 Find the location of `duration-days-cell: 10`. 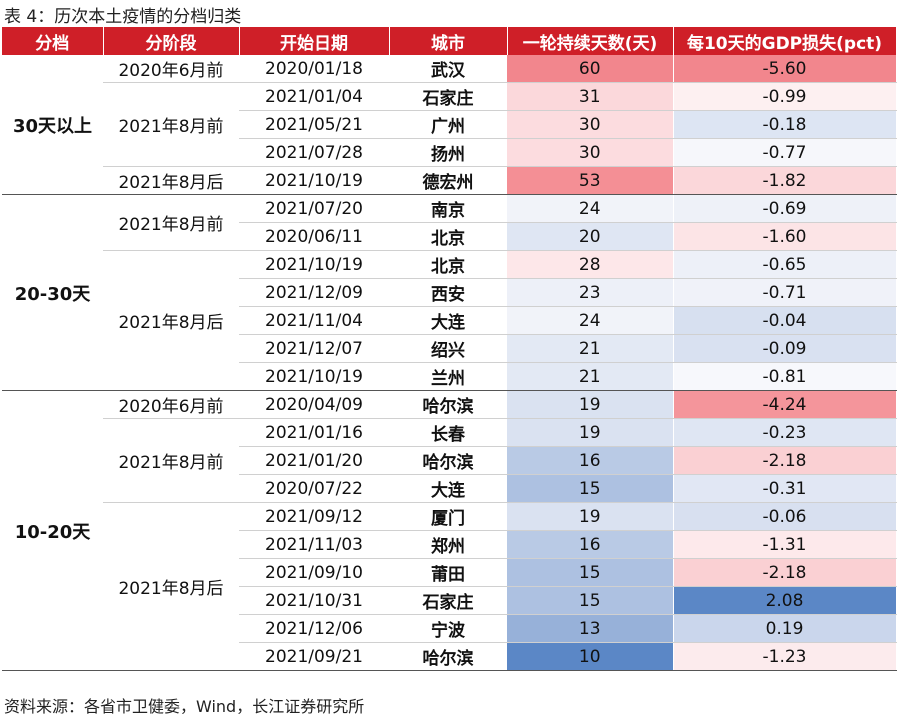

duration-days-cell: 10 is located at coordinates (590, 656).